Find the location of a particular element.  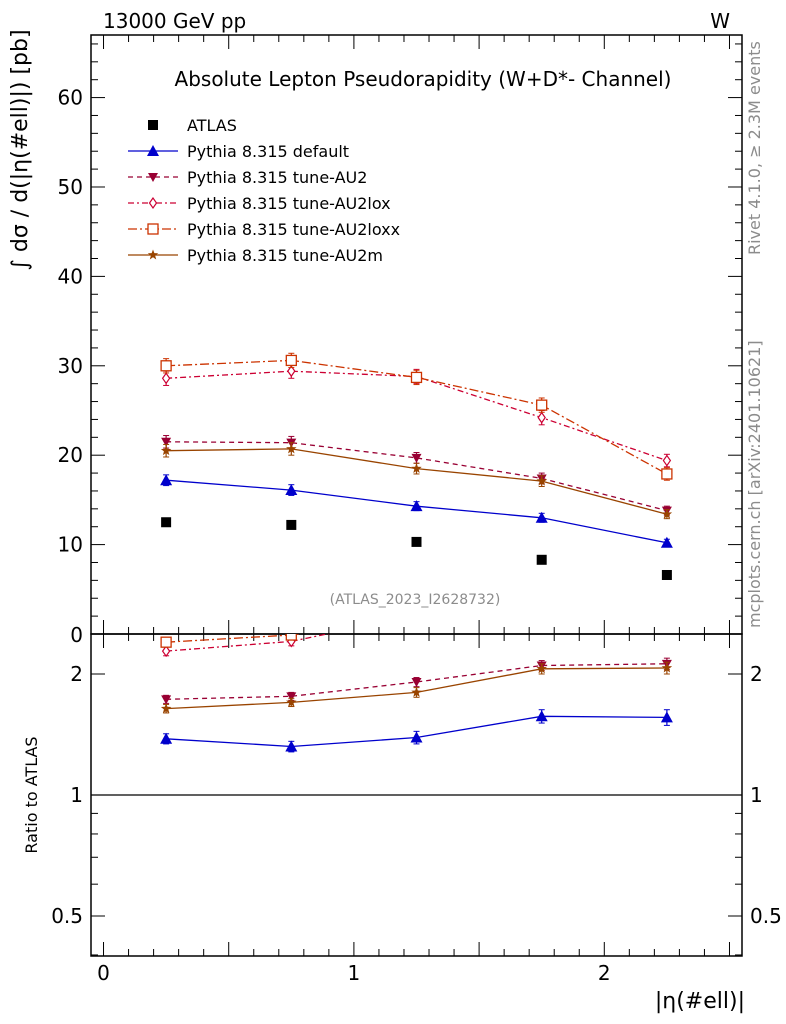

main-pythia-8-315-default-series is located at coordinates (416, 511).